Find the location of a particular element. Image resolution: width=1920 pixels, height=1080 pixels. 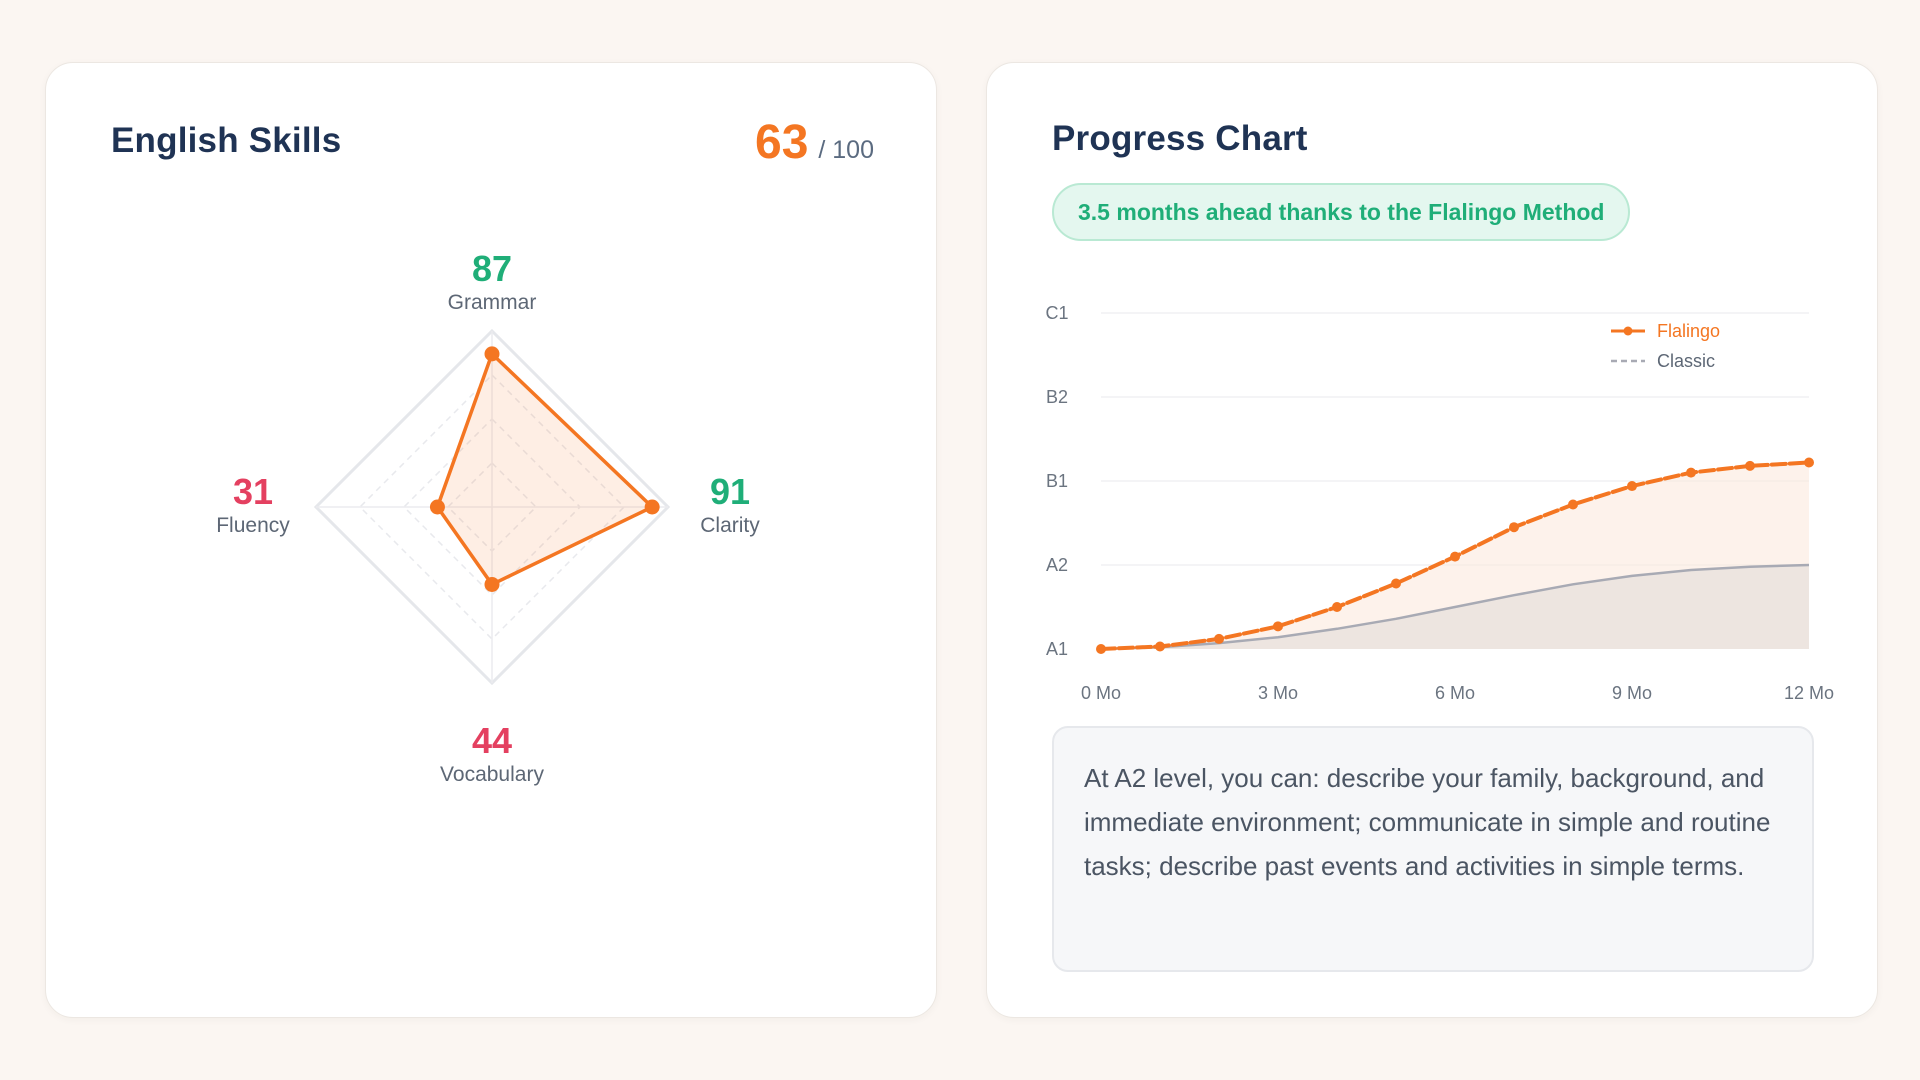

x-tick-label: 0 Mo is located at coordinates (1101, 693).